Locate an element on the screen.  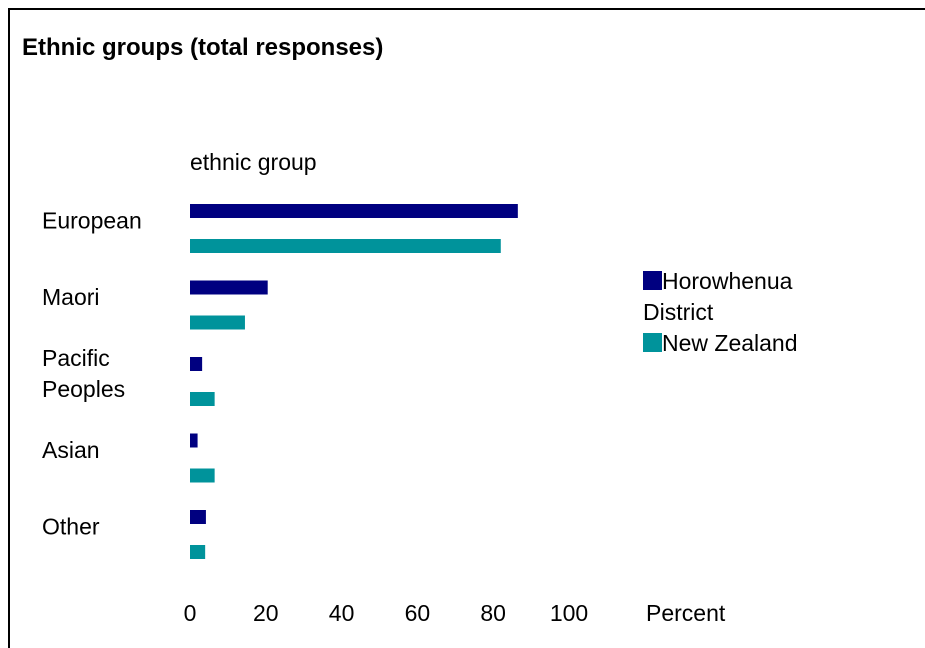
x-tick-label: 80 is located at coordinates (493, 613).